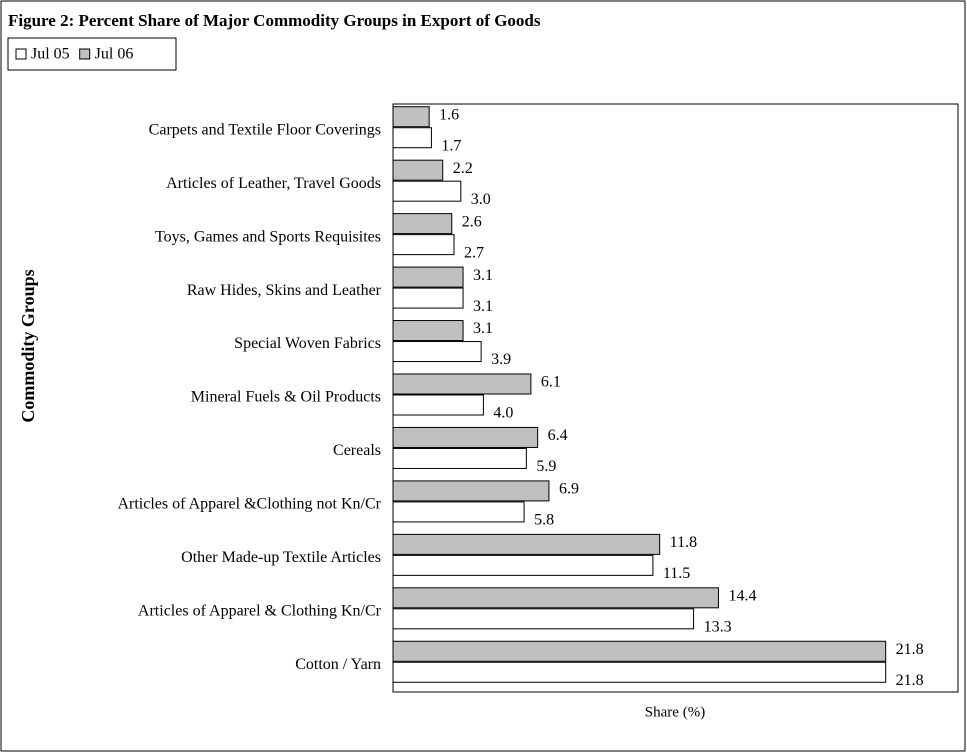 The height and width of the screenshot is (753, 967). What do you see at coordinates (463, 168) in the screenshot?
I see `data-label: 2.2` at bounding box center [463, 168].